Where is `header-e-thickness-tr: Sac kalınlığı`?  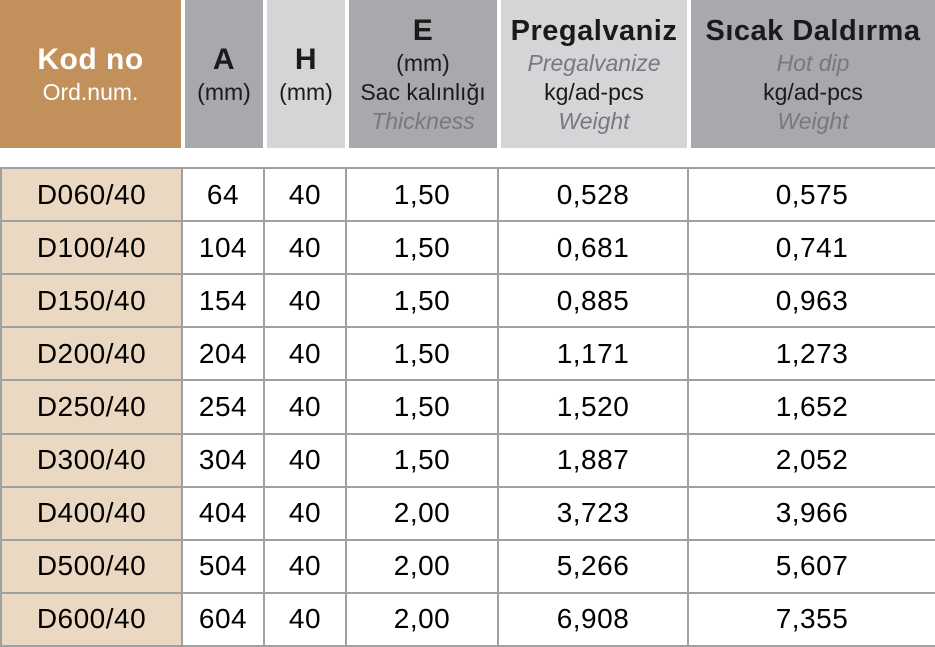 header-e-thickness-tr: Sac kalınlığı is located at coordinates (423, 91).